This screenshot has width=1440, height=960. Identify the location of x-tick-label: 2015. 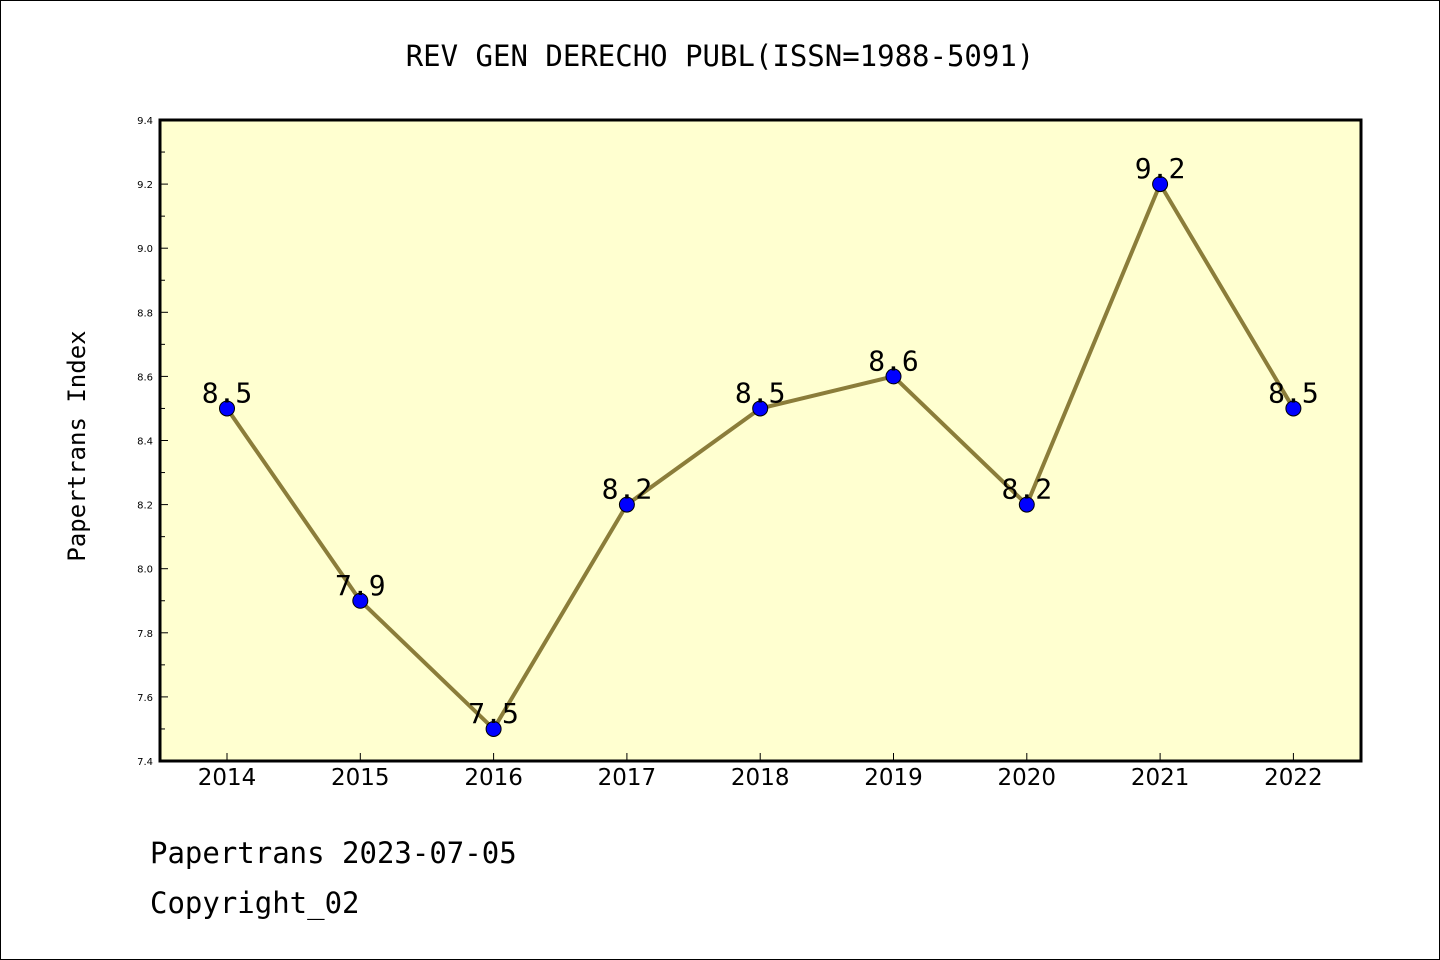
(360, 778).